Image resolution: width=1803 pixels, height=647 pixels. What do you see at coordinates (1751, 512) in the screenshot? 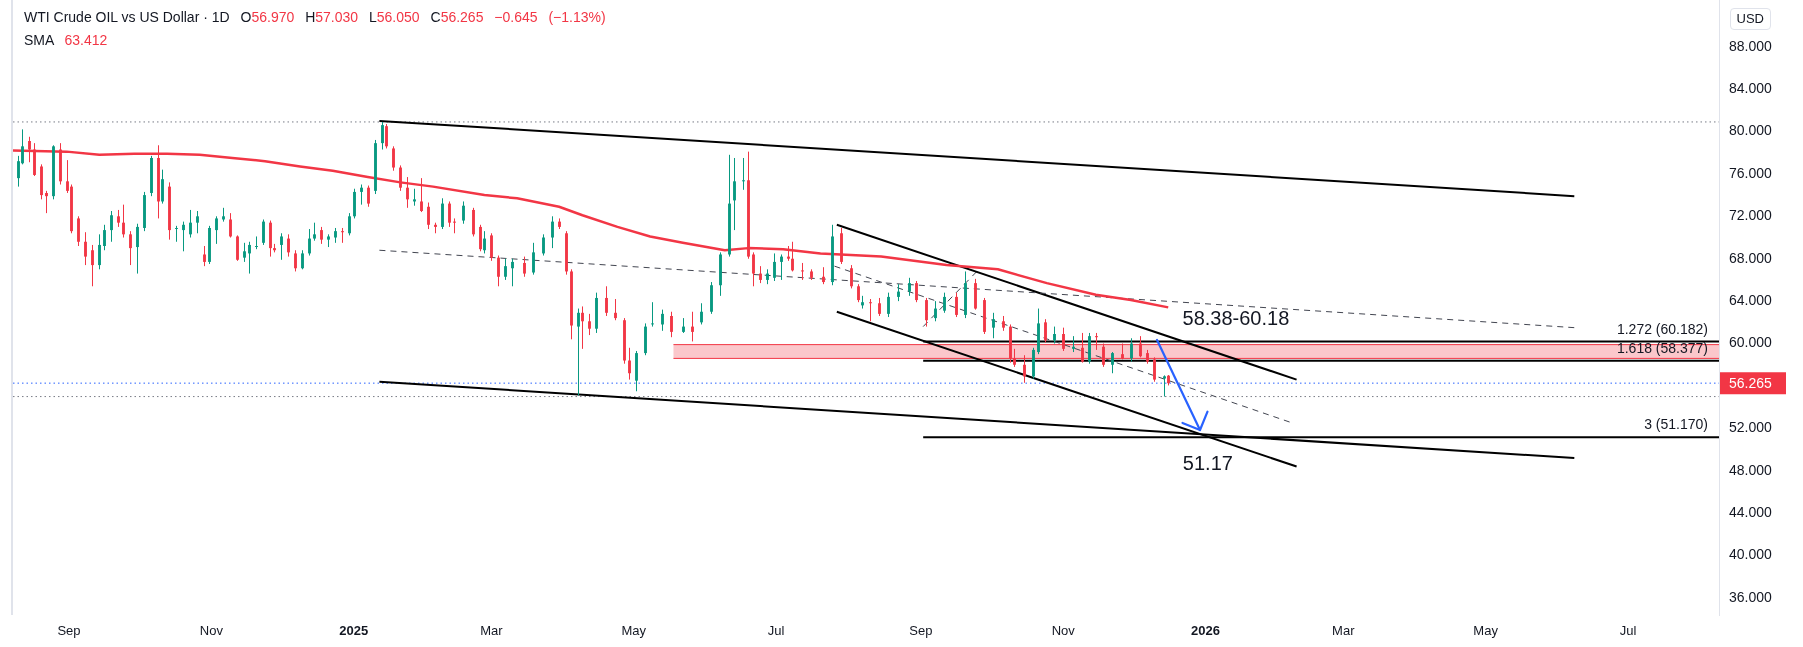
I see `y-tick-label: 44.000` at bounding box center [1751, 512].